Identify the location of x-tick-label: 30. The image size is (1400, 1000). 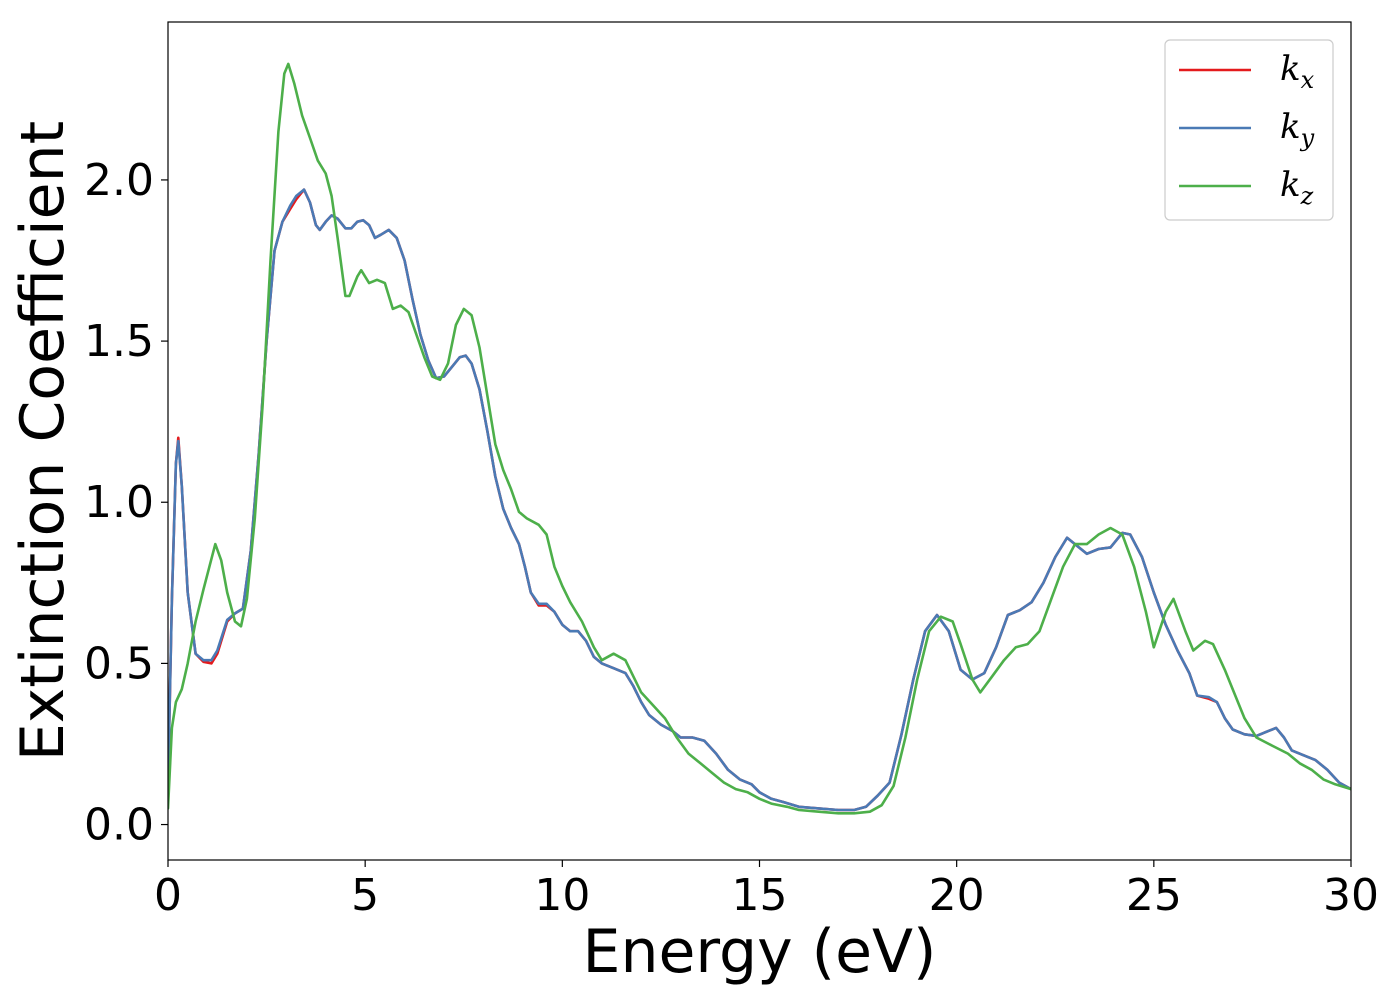
(1351, 895).